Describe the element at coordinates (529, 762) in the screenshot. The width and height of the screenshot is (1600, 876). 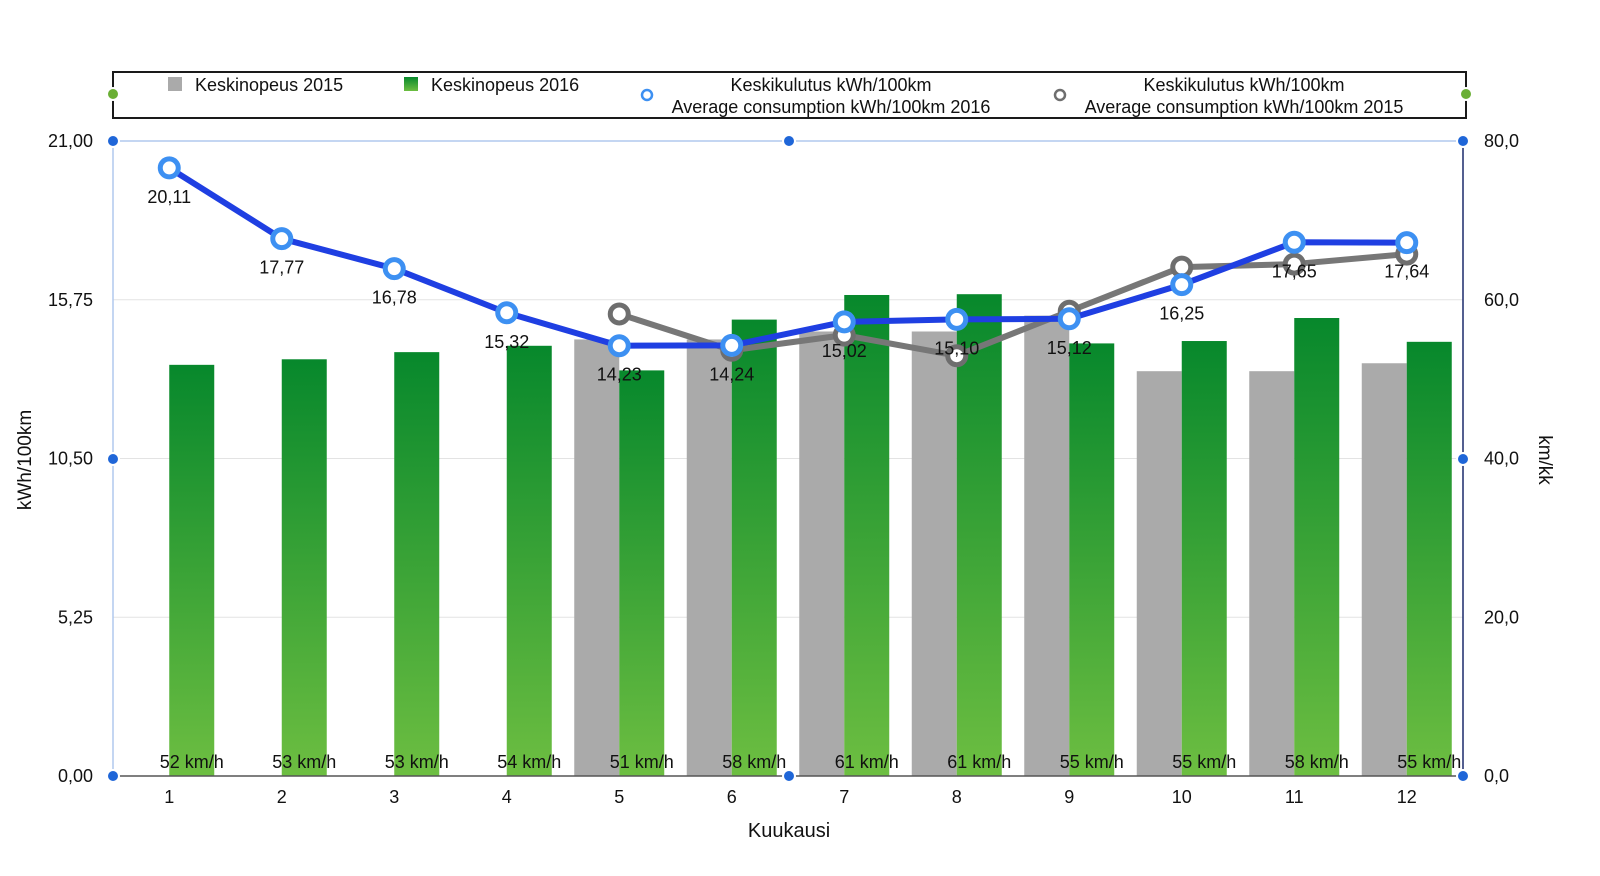
I see `bar-data-label: 54 km/h` at that location.